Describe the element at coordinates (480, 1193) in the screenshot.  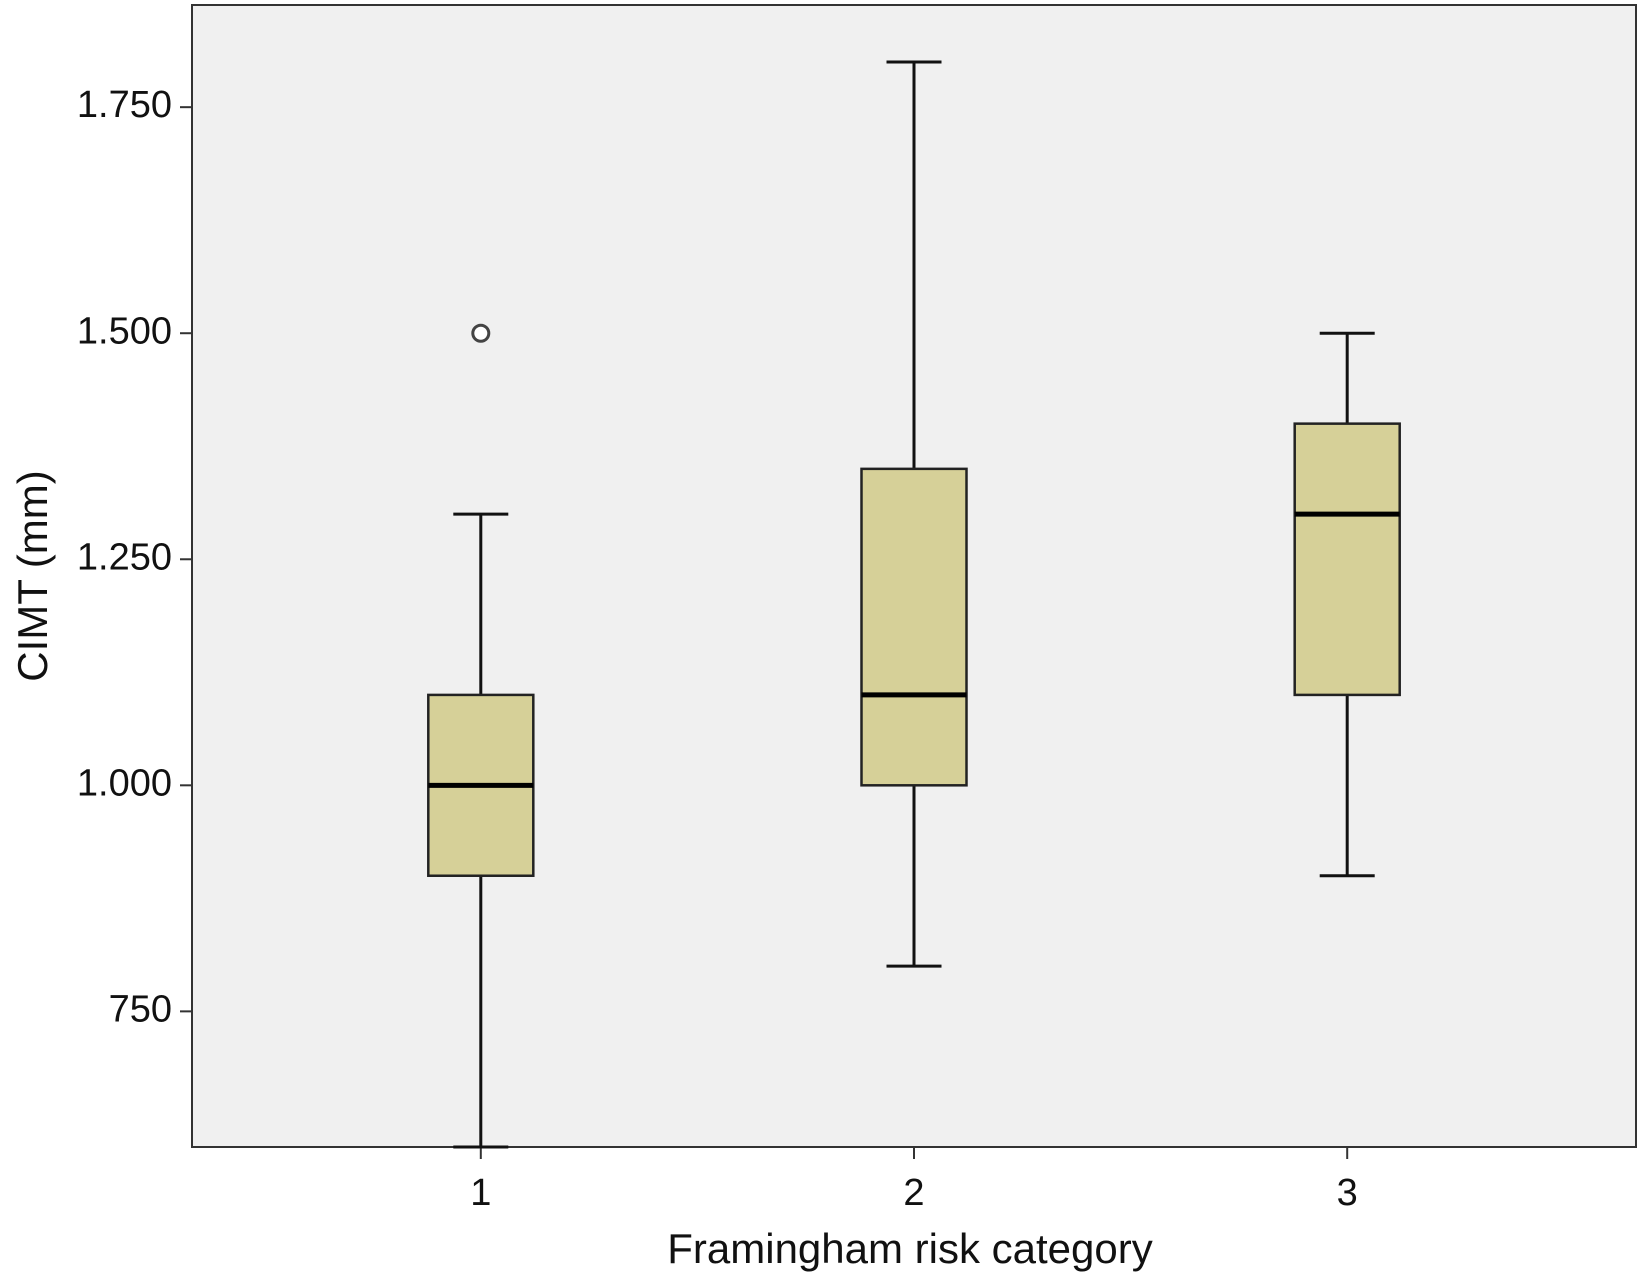
I see `x-tick-label: 1` at that location.